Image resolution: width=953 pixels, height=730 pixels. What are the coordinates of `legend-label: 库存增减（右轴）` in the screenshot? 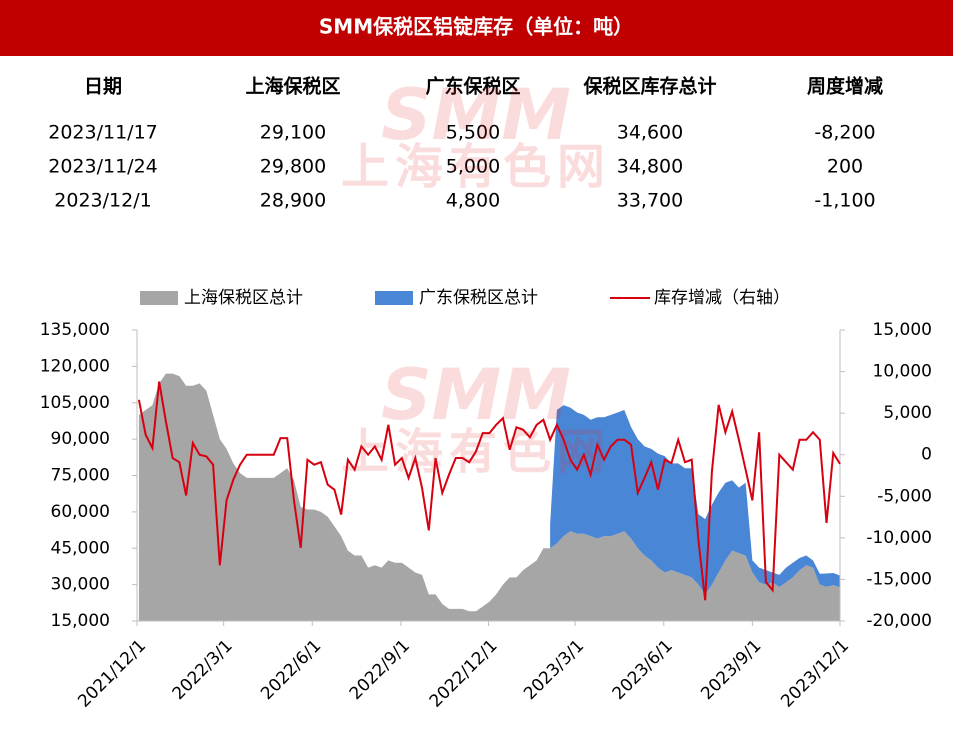 It's located at (722, 298).